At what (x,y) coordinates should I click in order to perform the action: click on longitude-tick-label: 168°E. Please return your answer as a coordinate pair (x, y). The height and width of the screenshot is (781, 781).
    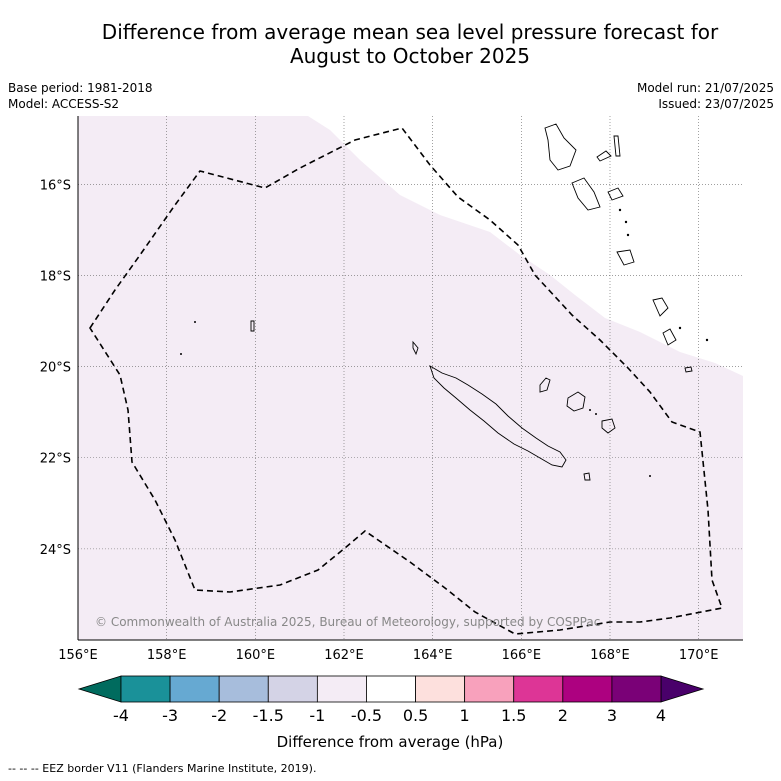
    Looking at the image, I should click on (610, 655).